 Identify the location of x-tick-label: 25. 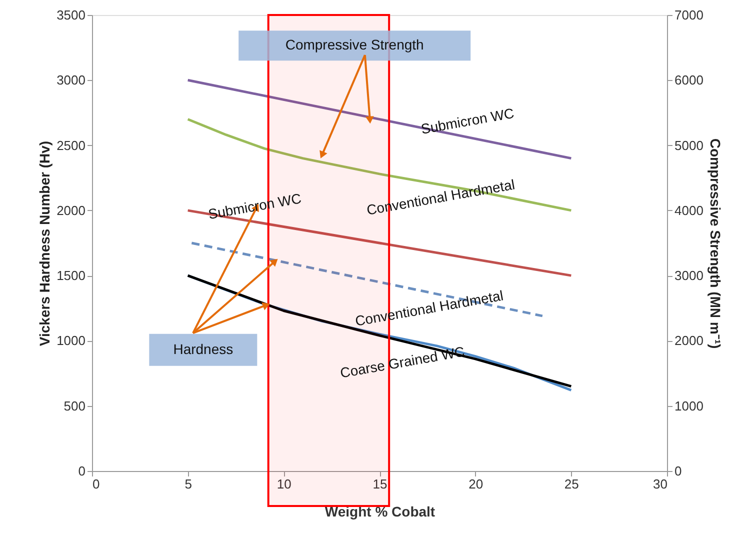
(571, 484).